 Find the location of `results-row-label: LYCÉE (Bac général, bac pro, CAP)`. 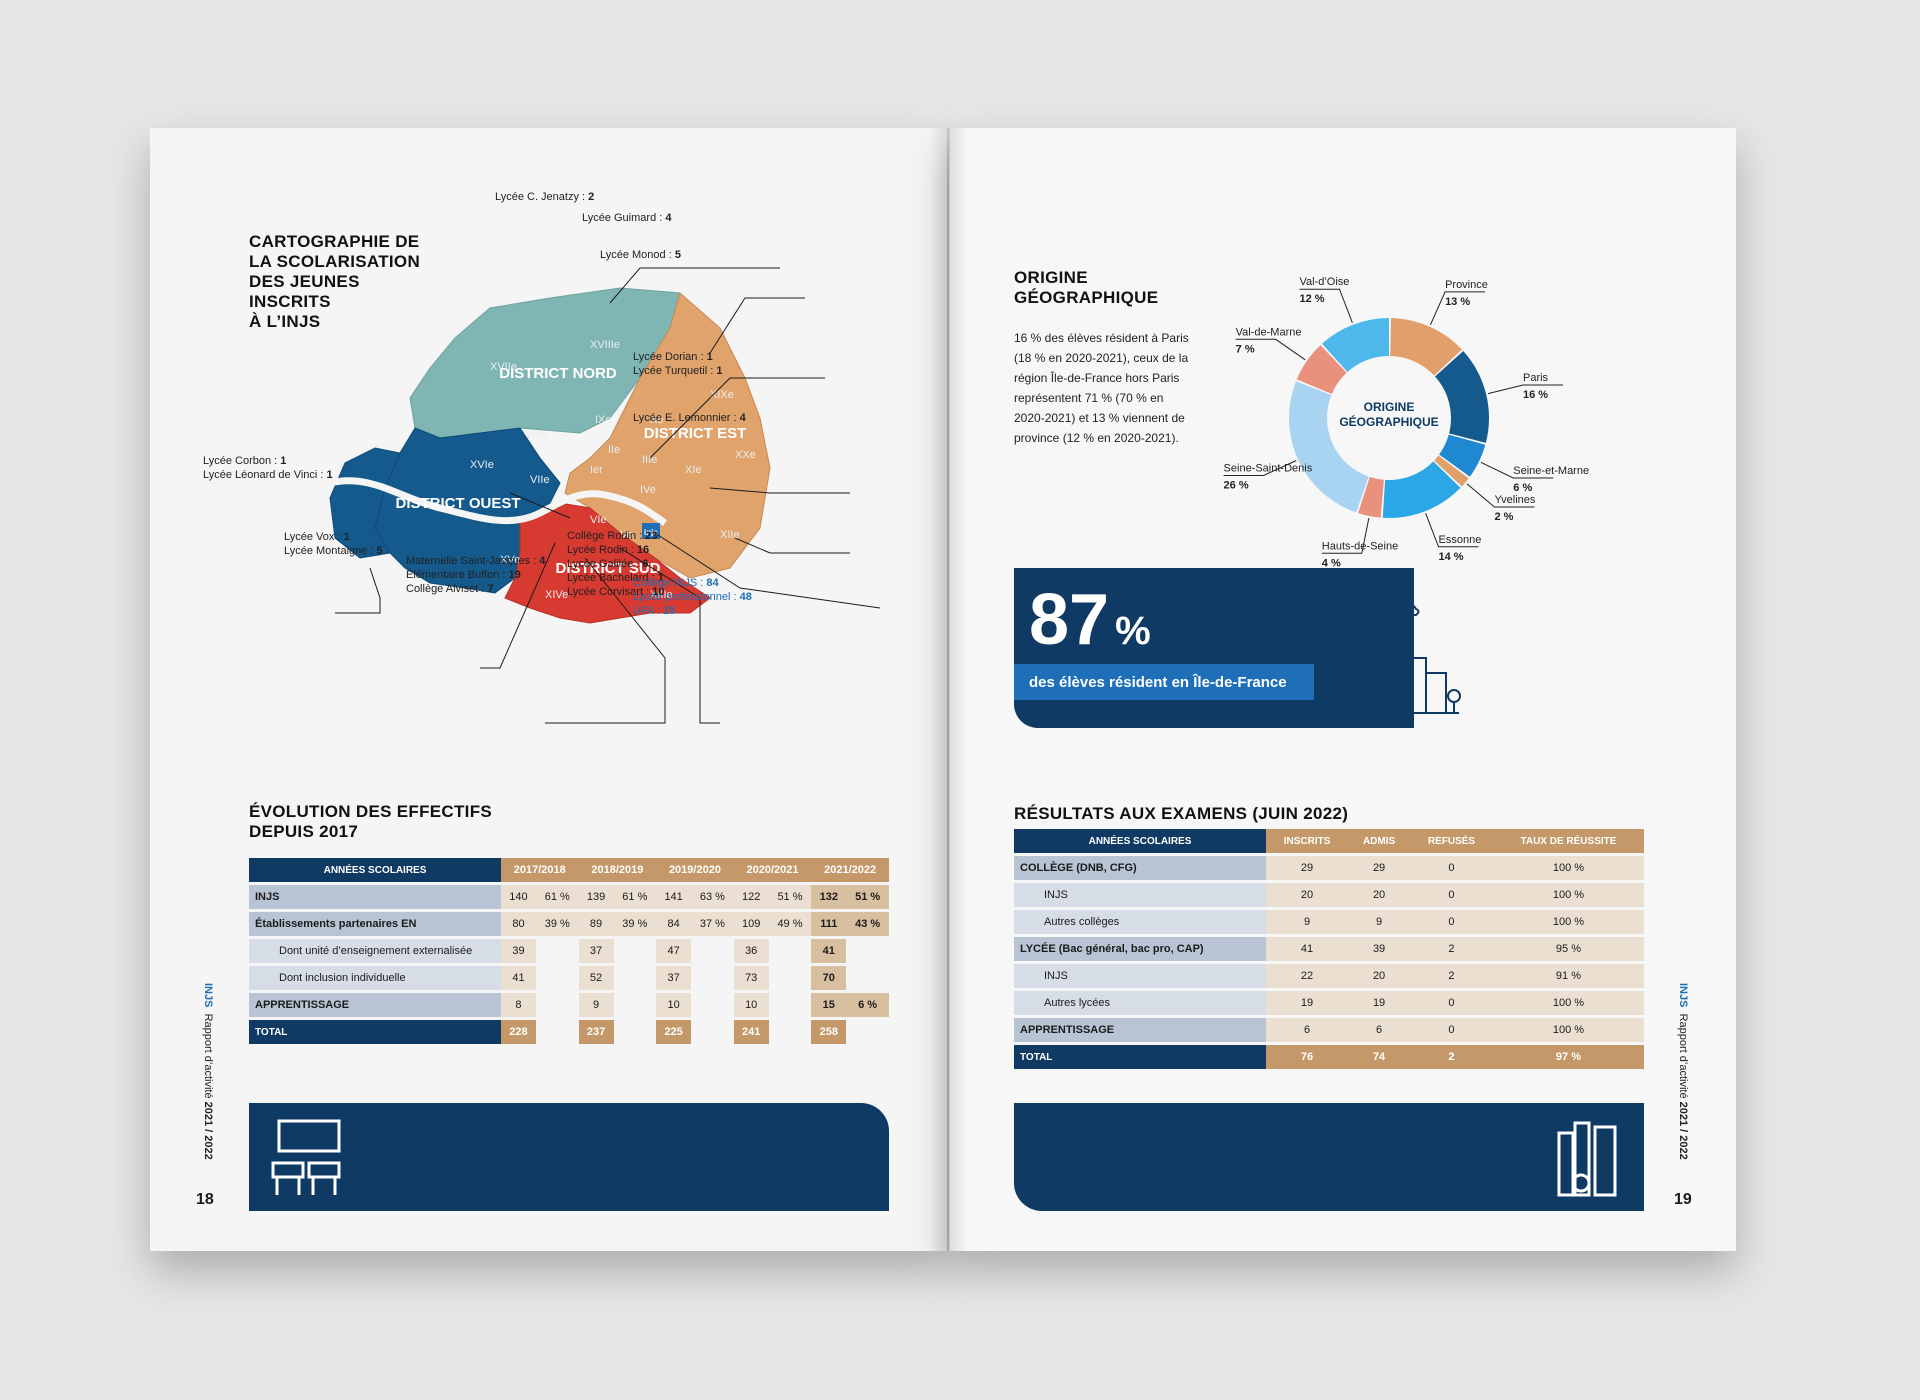

results-row-label: LYCÉE (Bac général, bac pro, CAP) is located at coordinates (1140, 949).